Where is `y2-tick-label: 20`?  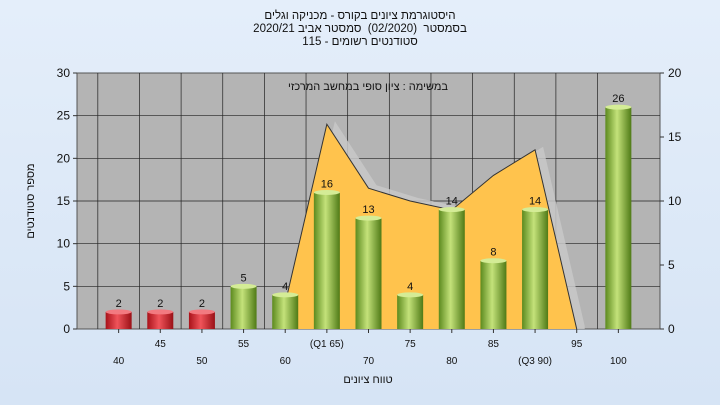
y2-tick-label: 20 is located at coordinates (675, 73).